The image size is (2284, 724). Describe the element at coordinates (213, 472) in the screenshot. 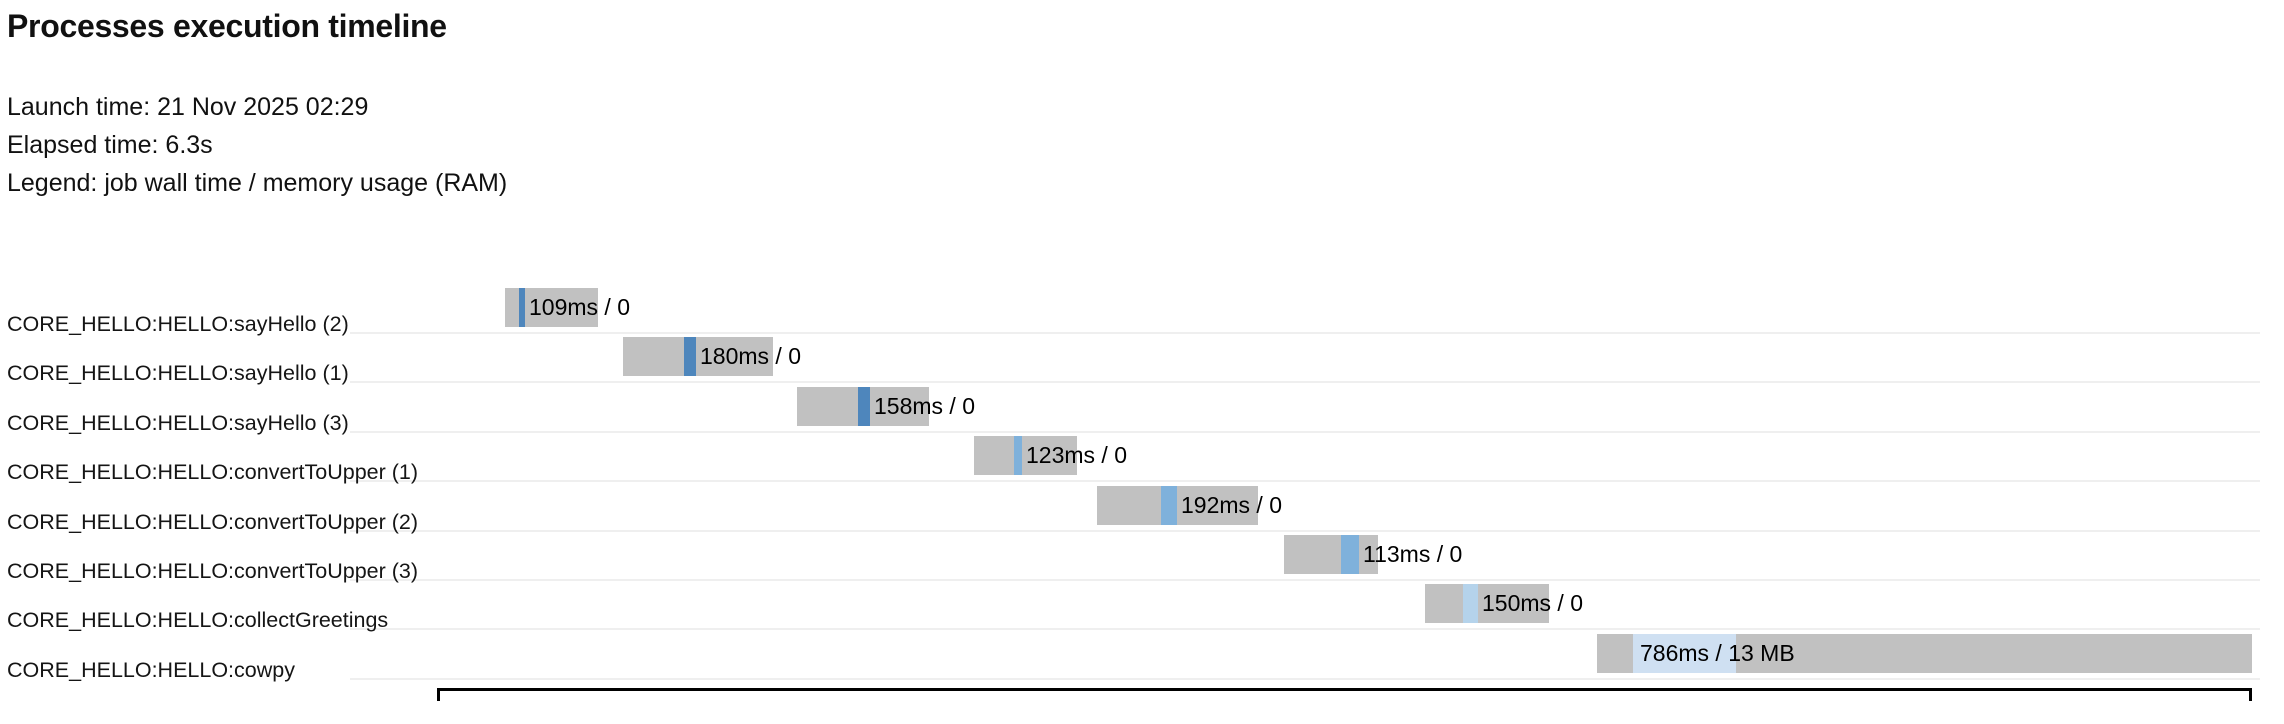

I see `process-label: CORE_HELLO:HELLO:convertToUpper (1)` at that location.